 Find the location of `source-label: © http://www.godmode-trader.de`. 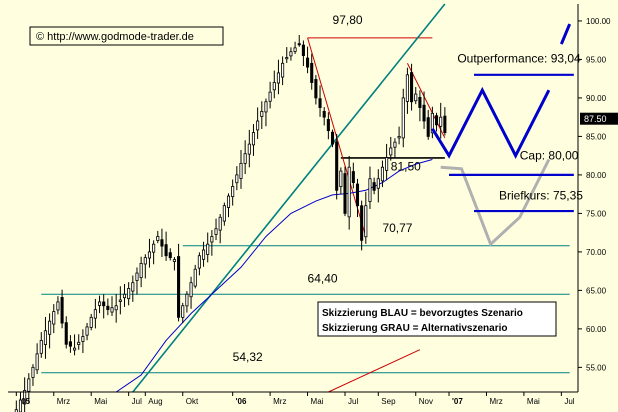

source-label: © http://www.godmode-trader.de is located at coordinates (115, 37).